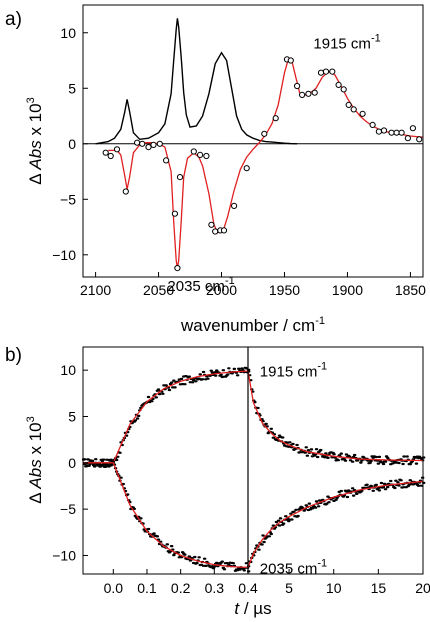 The image size is (430, 622). I want to click on panel-b-red-fit-left, so click(166, 515).